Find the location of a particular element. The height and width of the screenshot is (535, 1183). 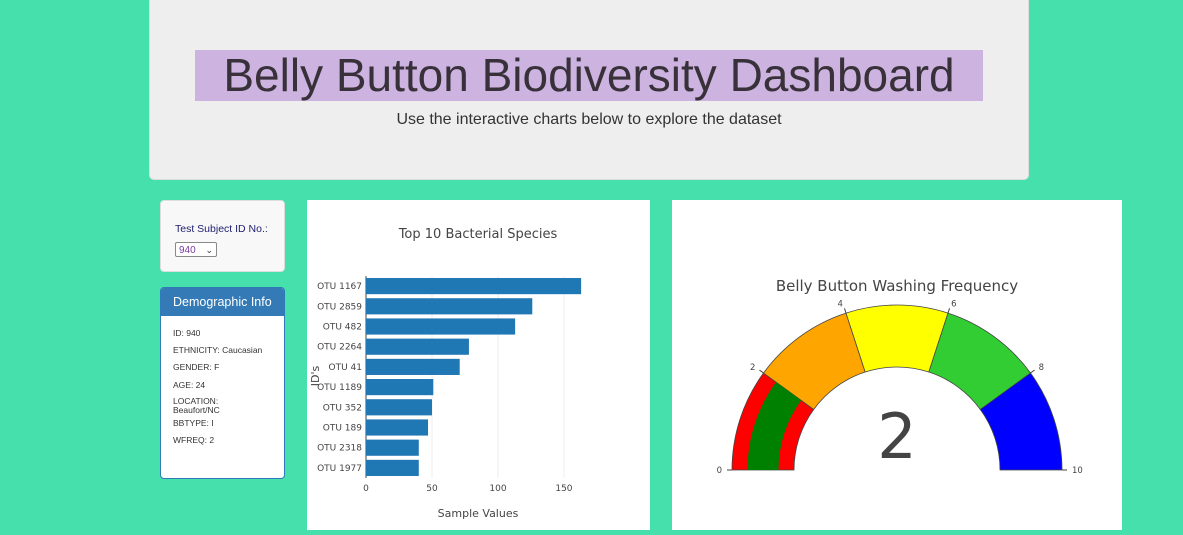

bar-chart-ylabel: ID's is located at coordinates (315, 376).